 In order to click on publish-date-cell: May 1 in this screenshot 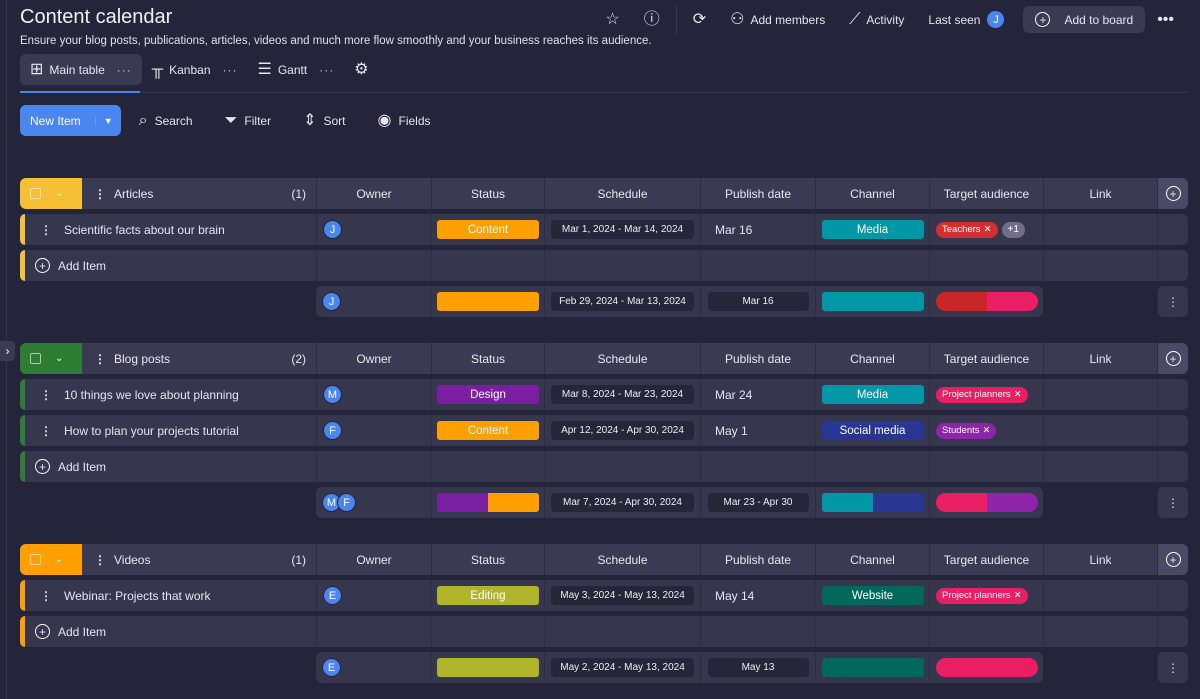, I will do `click(757, 430)`.